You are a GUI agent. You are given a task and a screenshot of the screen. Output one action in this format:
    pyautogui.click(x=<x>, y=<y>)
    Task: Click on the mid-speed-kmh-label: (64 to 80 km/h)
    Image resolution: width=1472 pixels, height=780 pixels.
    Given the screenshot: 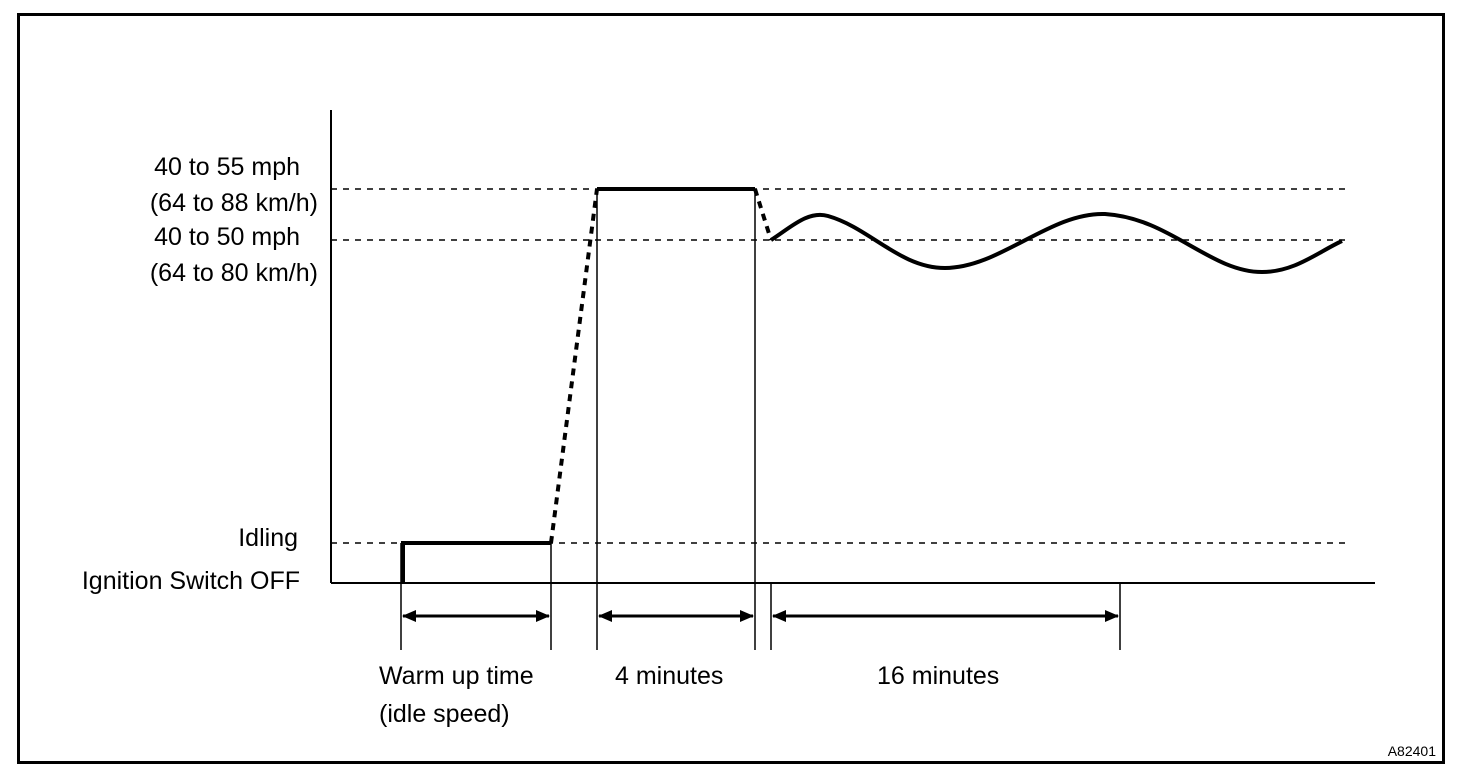 What is the action you would take?
    pyautogui.click(x=234, y=273)
    